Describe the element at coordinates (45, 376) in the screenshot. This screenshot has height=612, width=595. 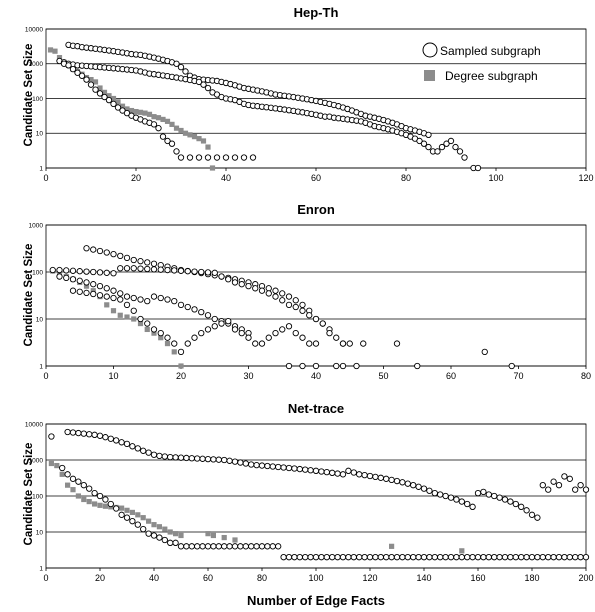
I see `x-tick-label: 0` at that location.